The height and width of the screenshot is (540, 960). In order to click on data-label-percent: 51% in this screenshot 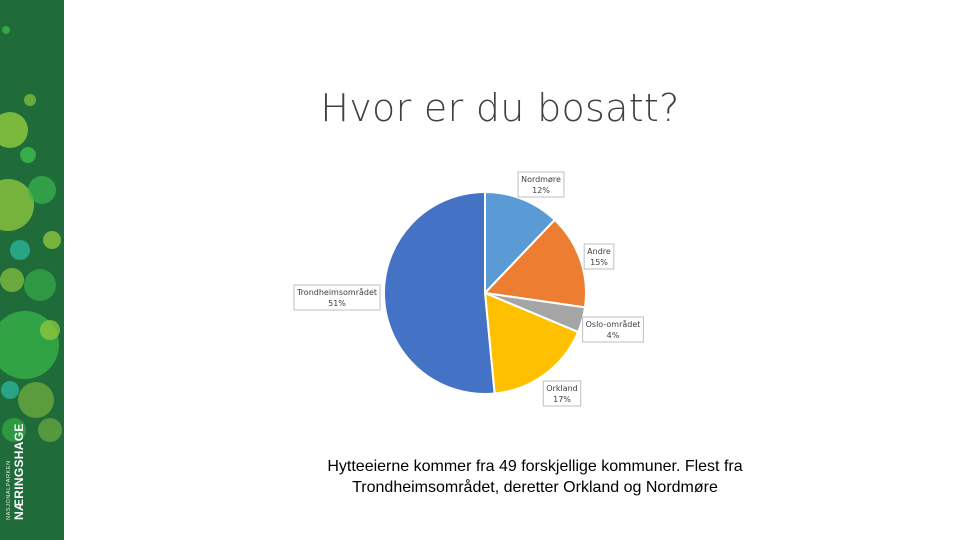, I will do `click(337, 303)`.